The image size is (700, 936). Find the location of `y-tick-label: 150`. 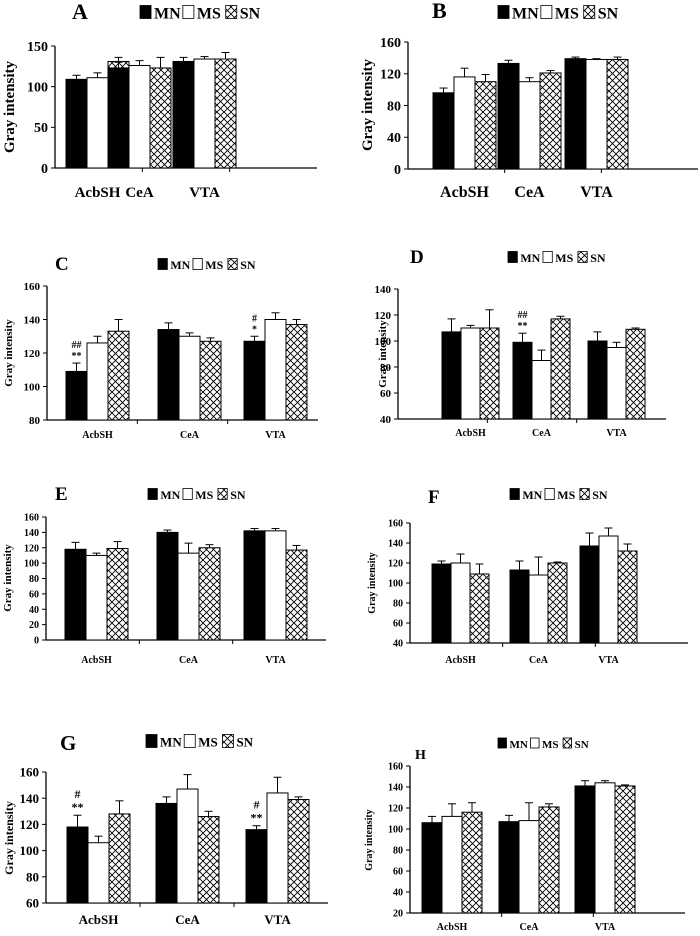

y-tick-label: 150 is located at coordinates (37, 47).